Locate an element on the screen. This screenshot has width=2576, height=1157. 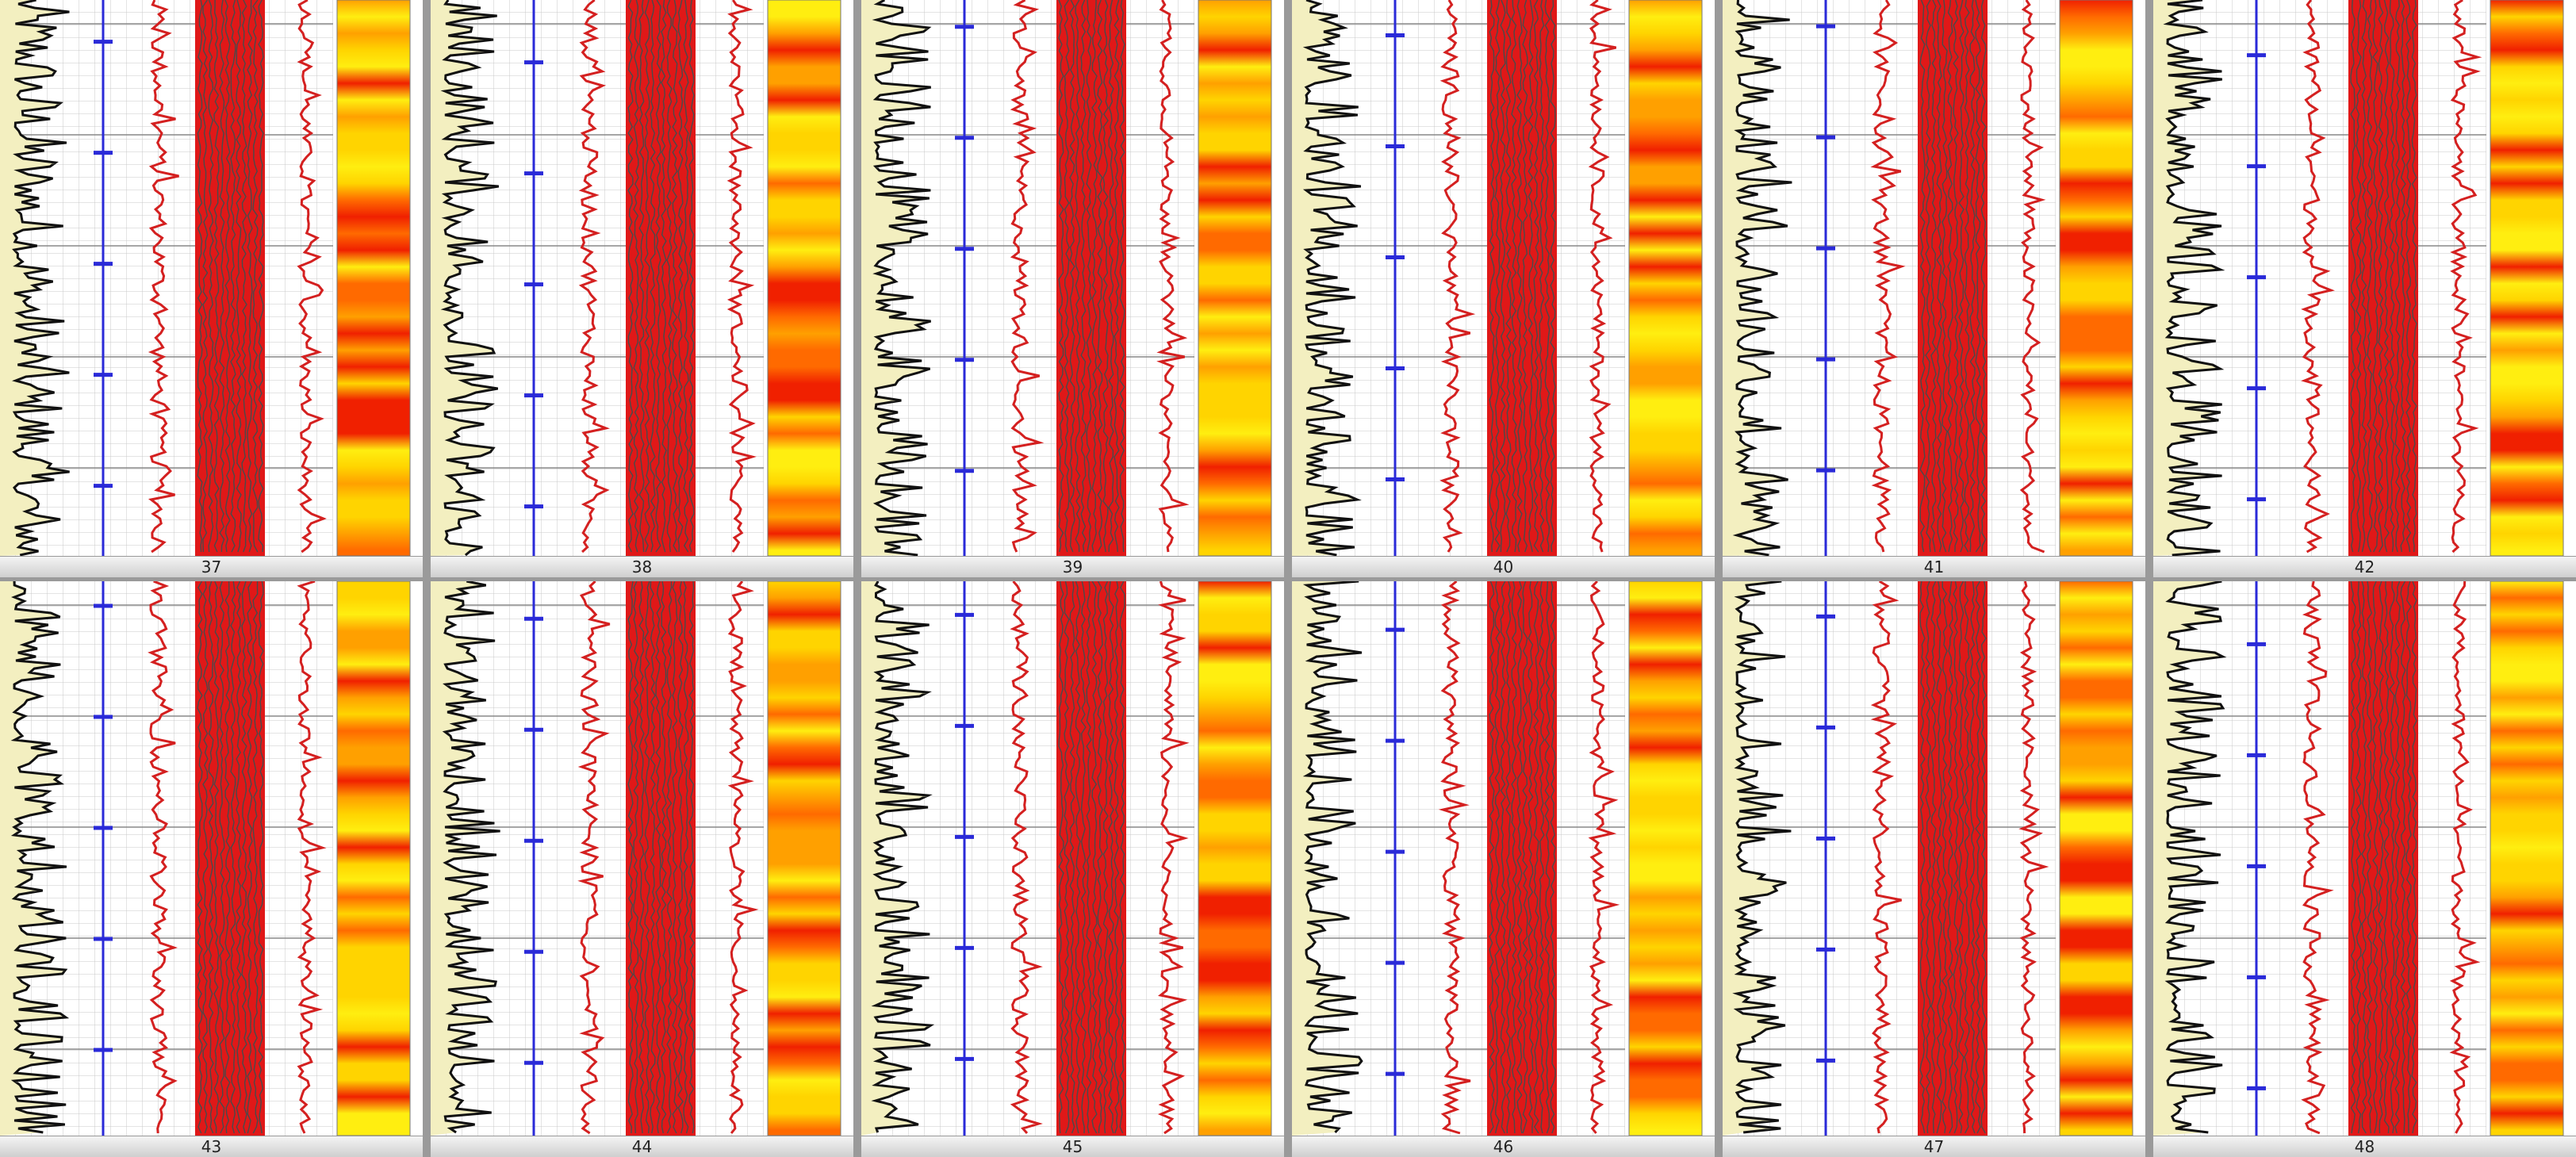
panel-label: 45 is located at coordinates (1072, 1147).